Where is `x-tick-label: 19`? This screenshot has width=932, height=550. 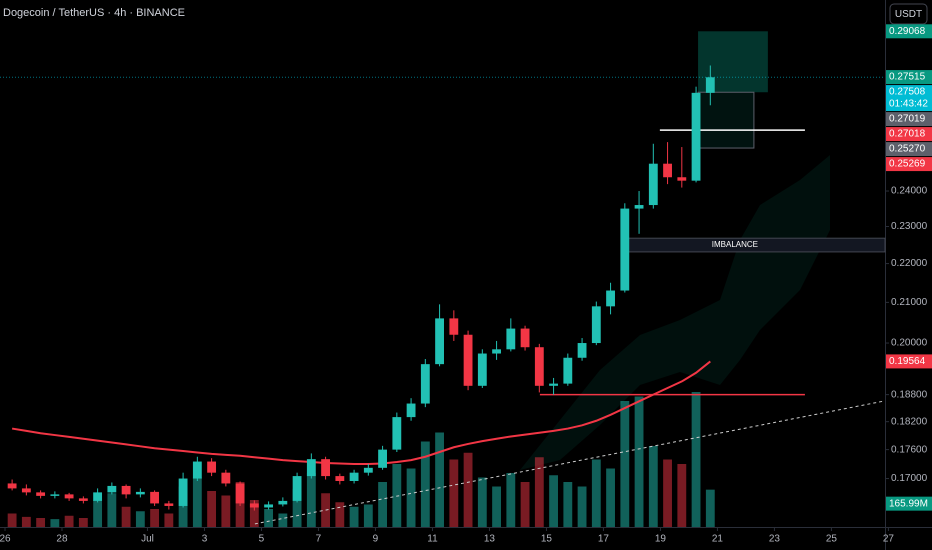 x-tick-label: 19 is located at coordinates (661, 539).